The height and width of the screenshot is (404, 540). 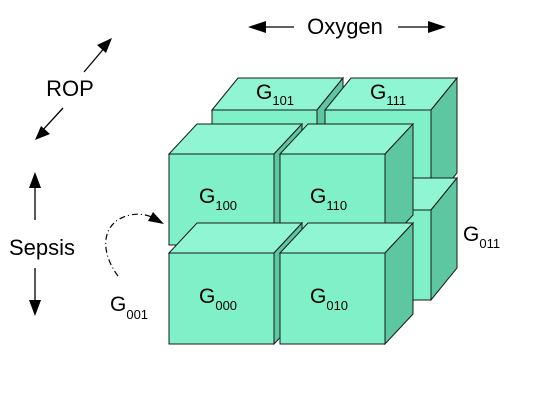 What do you see at coordinates (218, 299) in the screenshot?
I see `label-g000: G000` at bounding box center [218, 299].